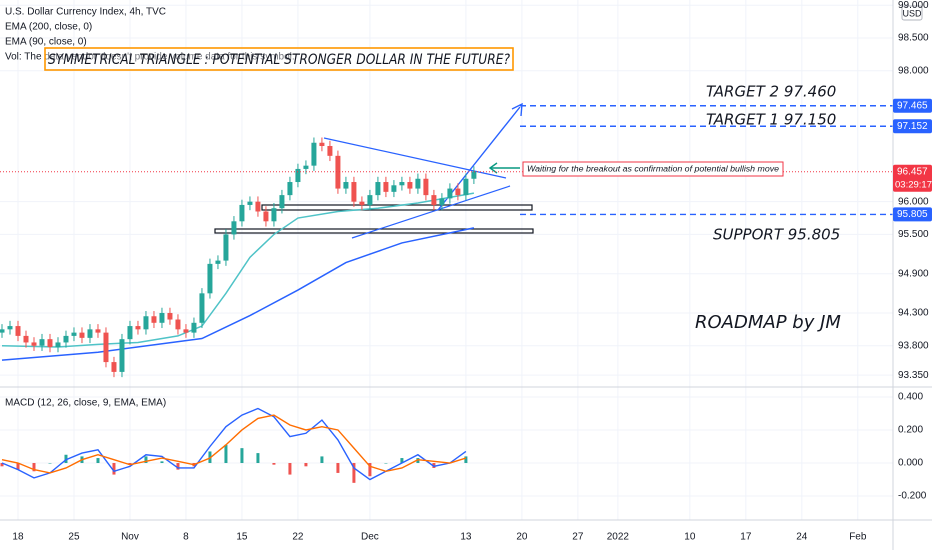  Describe the element at coordinates (74, 537) in the screenshot. I see `x-tick-label: 25` at that location.